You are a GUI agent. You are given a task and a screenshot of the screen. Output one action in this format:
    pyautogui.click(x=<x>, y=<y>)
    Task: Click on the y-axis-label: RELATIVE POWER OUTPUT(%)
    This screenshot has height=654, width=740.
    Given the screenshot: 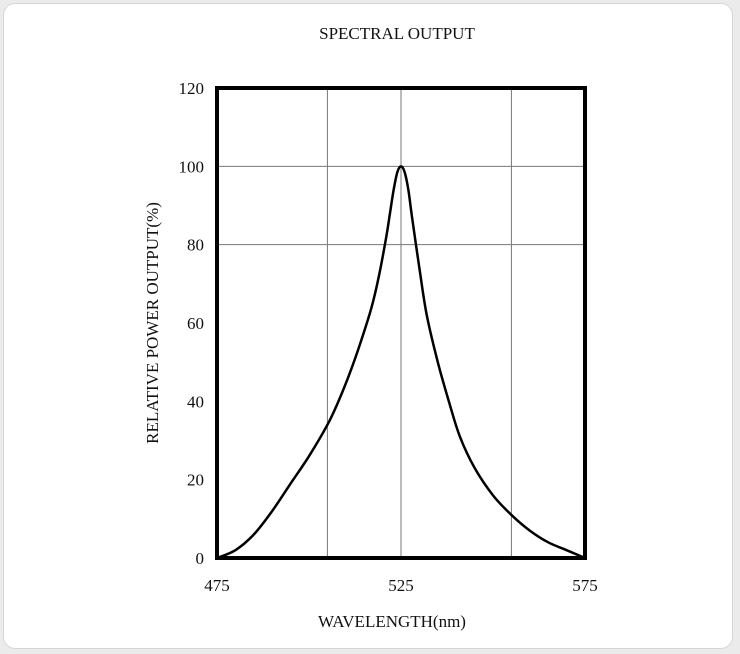 What is the action you would take?
    pyautogui.click(x=152, y=323)
    